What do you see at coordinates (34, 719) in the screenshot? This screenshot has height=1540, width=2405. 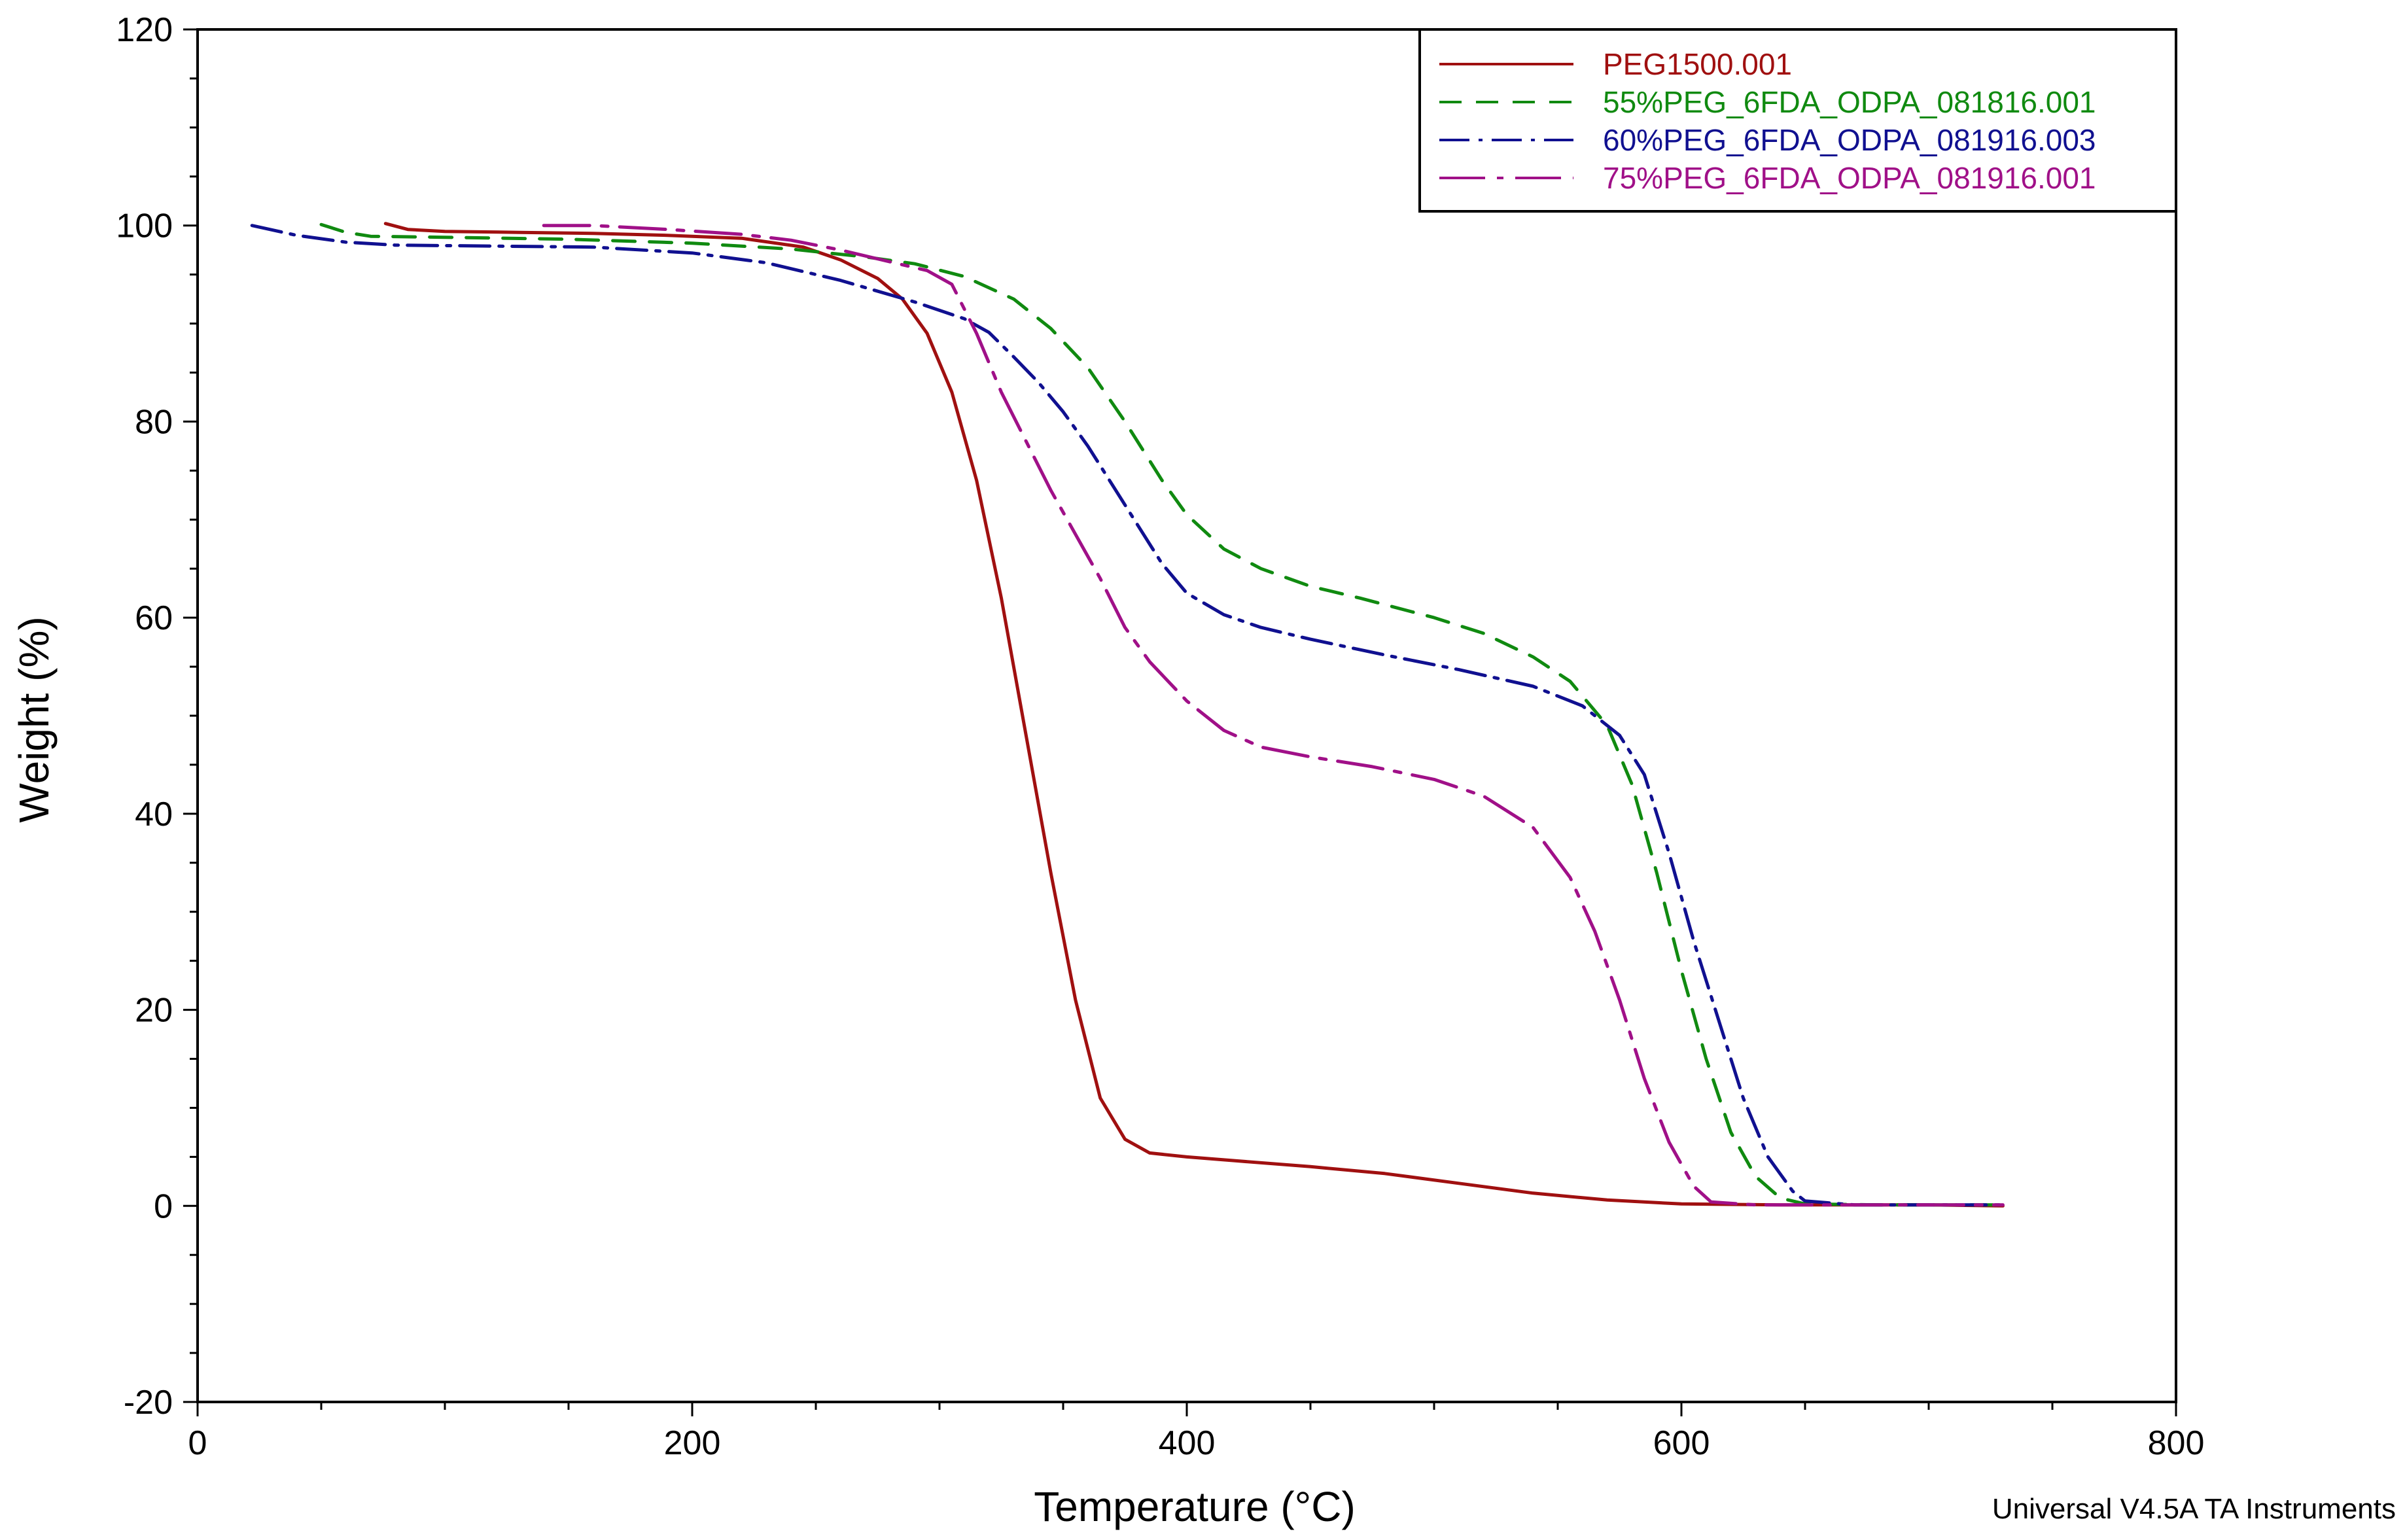 I see `y-axis-title: Weight (%)` at bounding box center [34, 719].